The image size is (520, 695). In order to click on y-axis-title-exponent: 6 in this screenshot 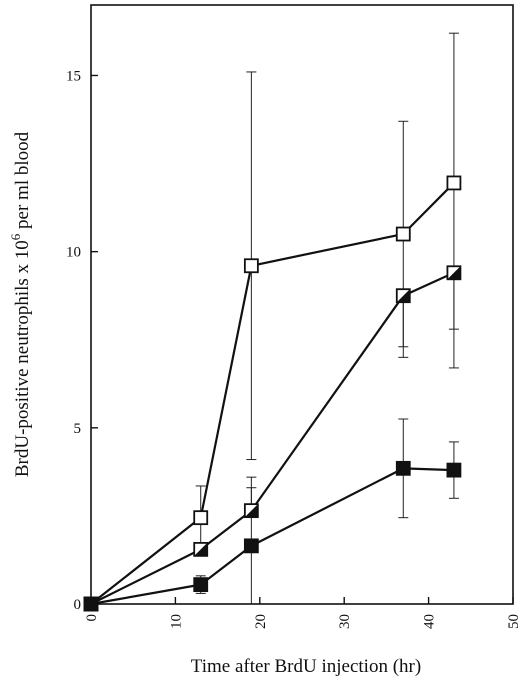, I will do `click(15, 236)`.